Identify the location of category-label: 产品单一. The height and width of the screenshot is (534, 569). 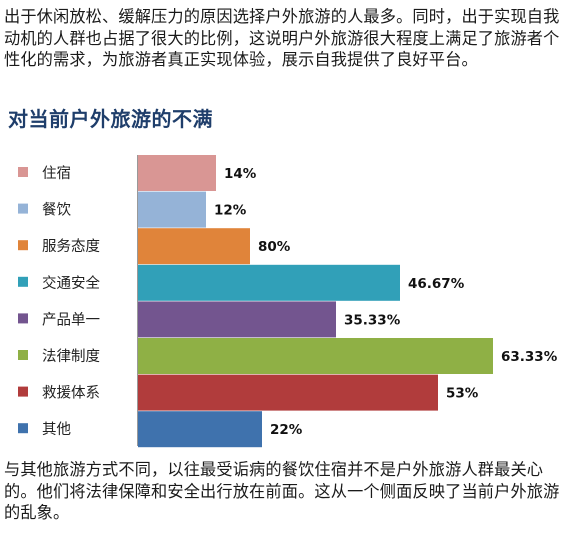
(71, 319).